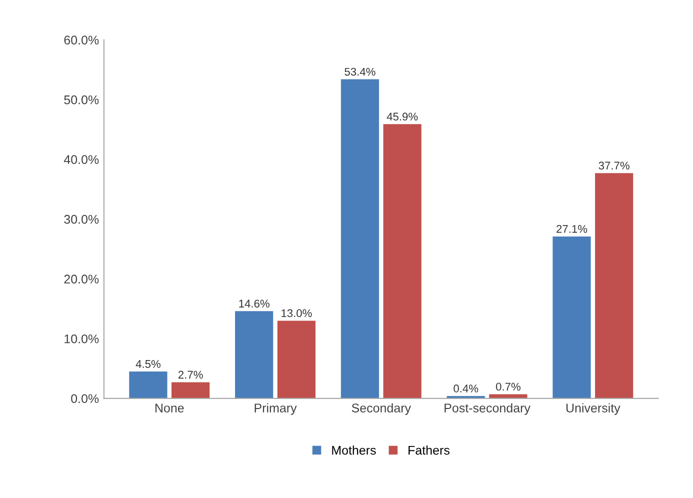 Image resolution: width=693 pixels, height=498 pixels. I want to click on text: 2.7%, so click(190, 374).